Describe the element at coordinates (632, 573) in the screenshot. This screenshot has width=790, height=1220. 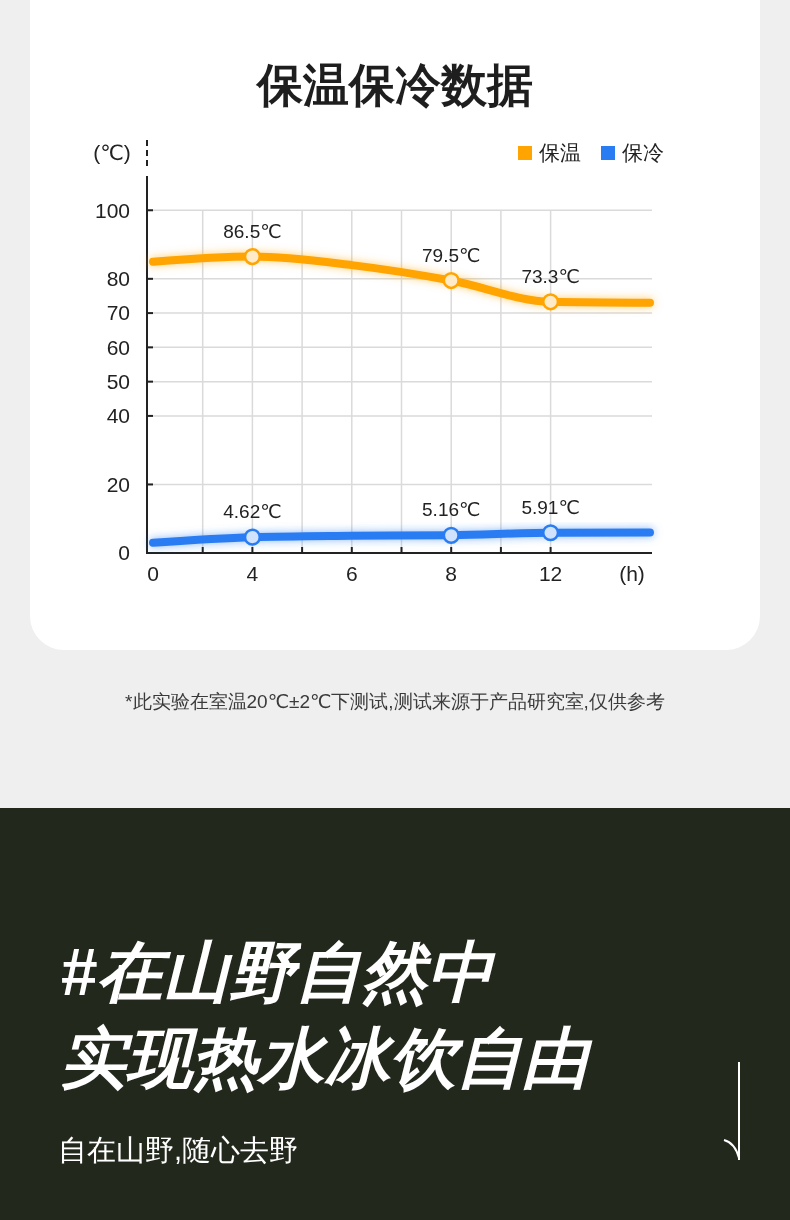
I see `x-axis-title: (h)` at that location.